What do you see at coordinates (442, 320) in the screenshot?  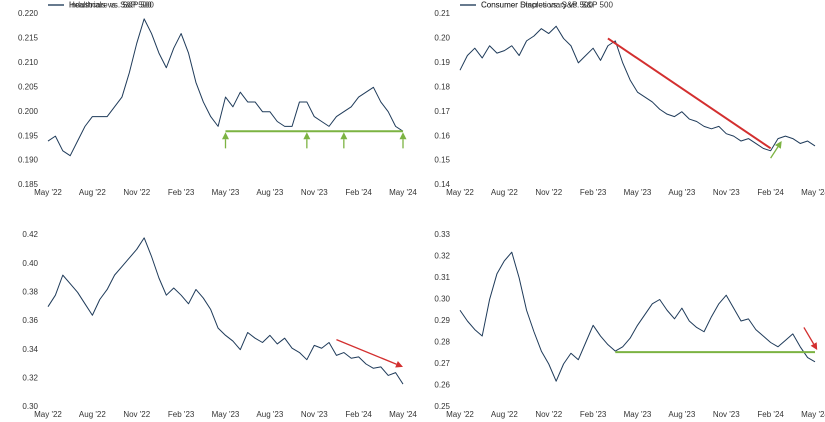 I see `y-tick-label: 0.29` at bounding box center [442, 320].